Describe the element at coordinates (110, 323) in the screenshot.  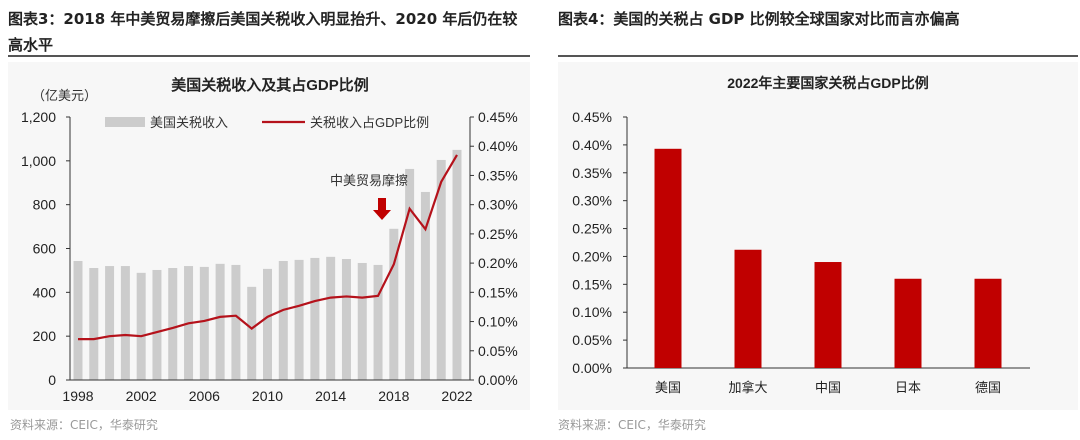
I see `bar-2000` at that location.